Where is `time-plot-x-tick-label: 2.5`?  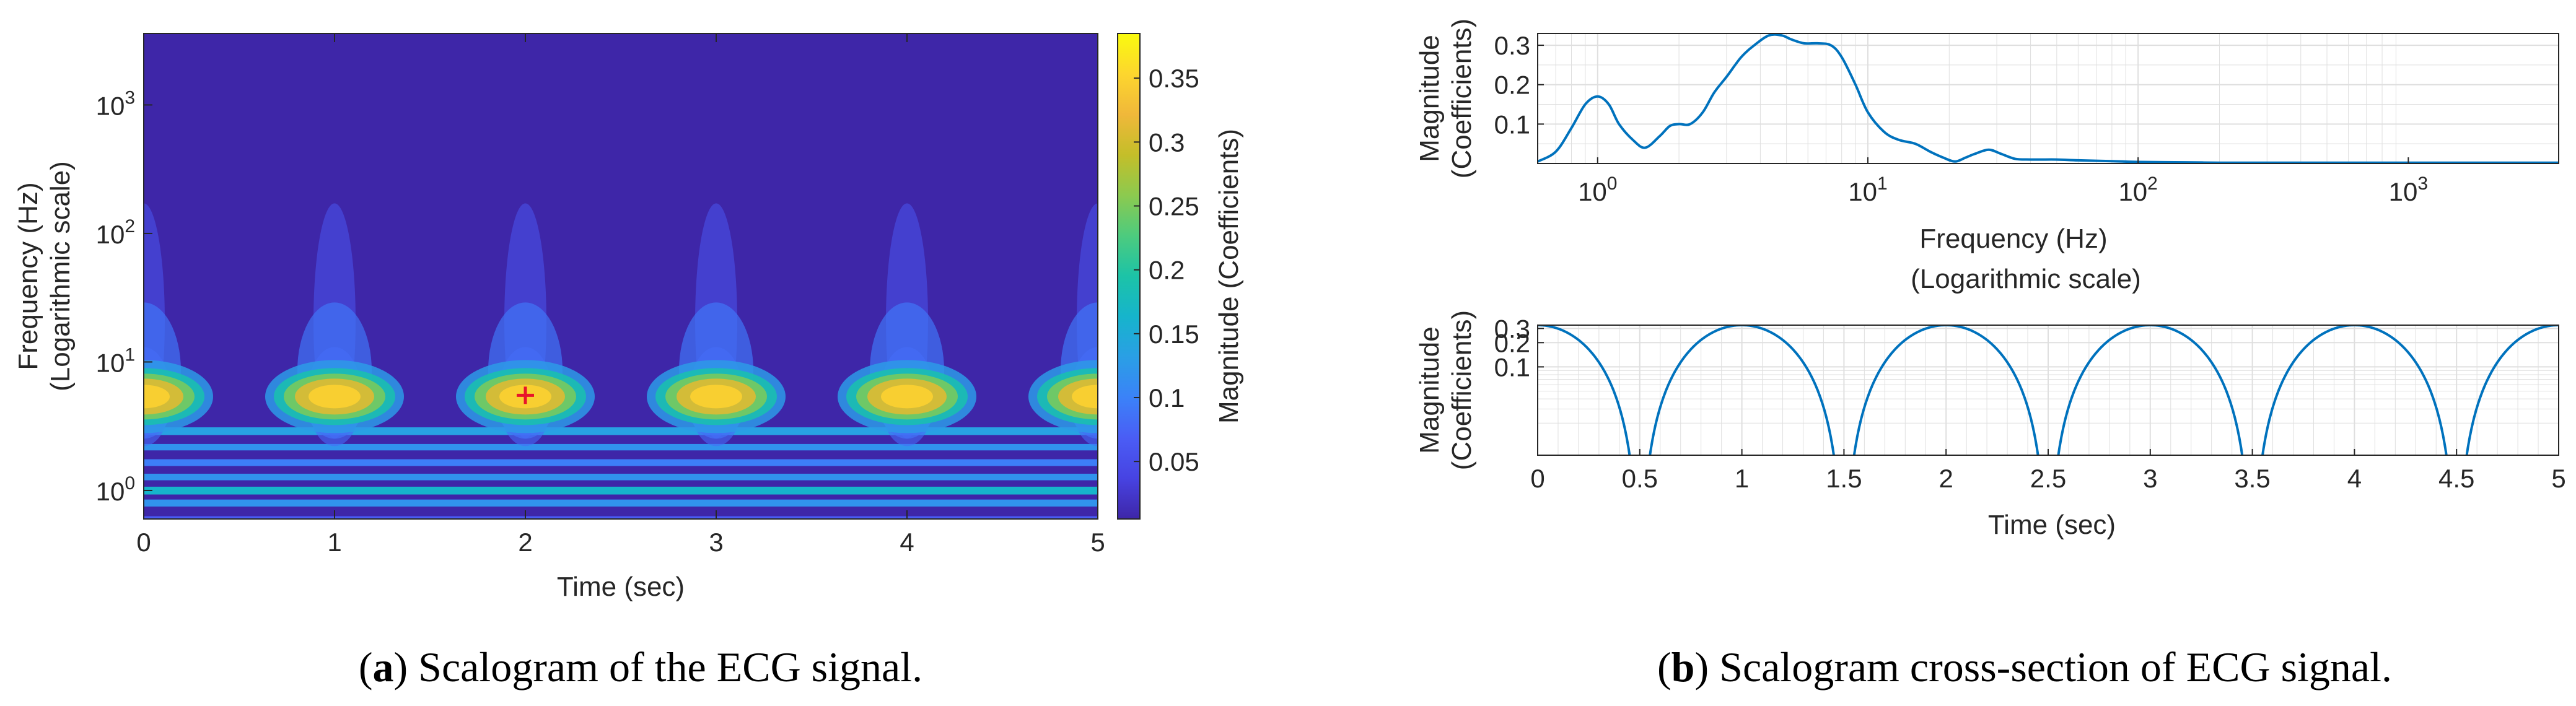
time-plot-x-tick-label: 2.5 is located at coordinates (2048, 479).